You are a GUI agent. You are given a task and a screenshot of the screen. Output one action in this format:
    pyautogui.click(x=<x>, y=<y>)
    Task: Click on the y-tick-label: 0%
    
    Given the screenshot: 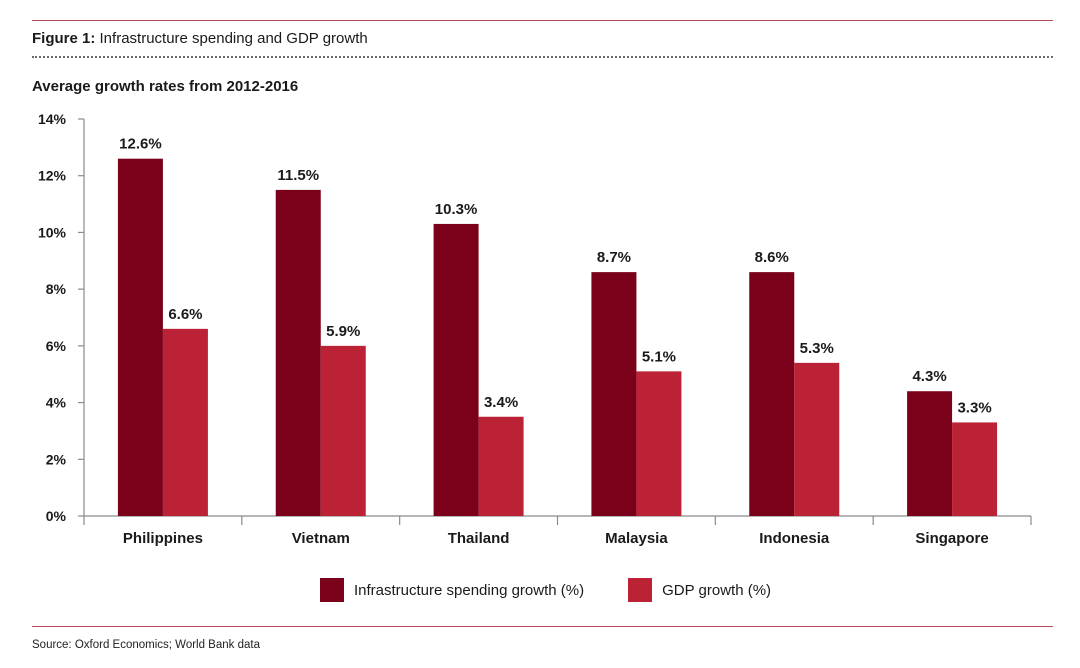 What is the action you would take?
    pyautogui.click(x=56, y=516)
    